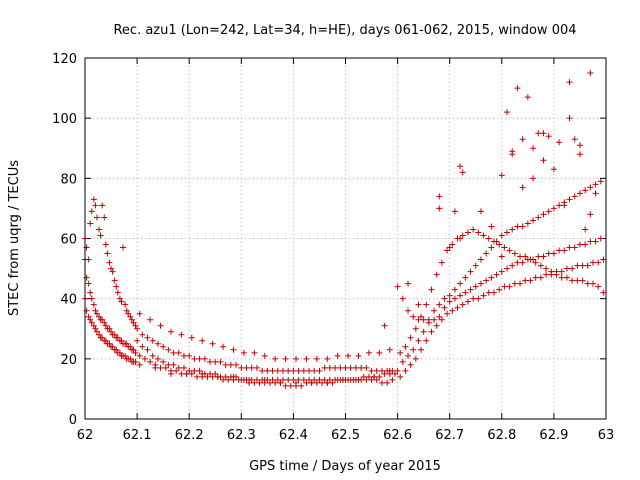  Describe the element at coordinates (73, 420) in the screenshot. I see `y-tick-label: 0` at that location.